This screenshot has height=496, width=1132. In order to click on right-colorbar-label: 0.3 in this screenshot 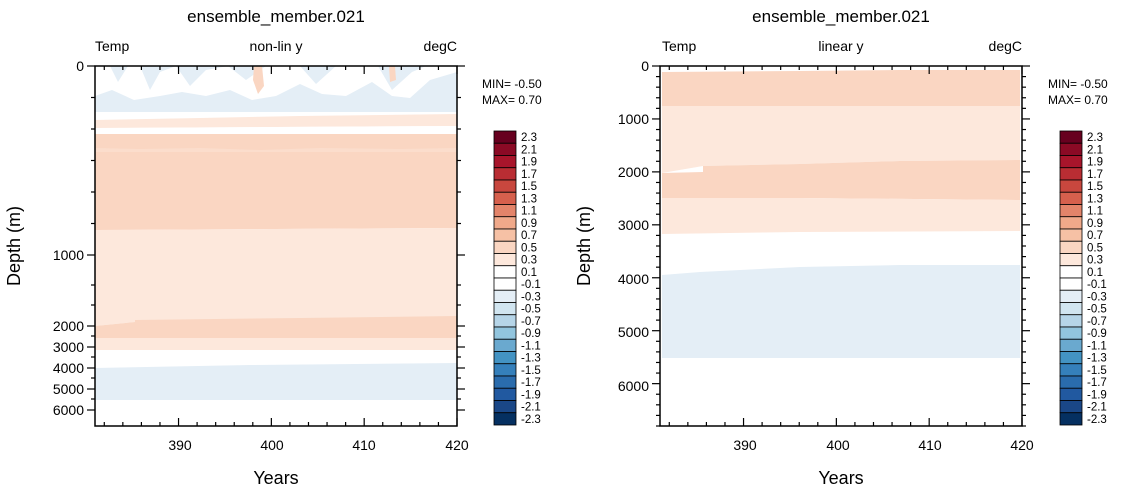, I will do `click(1095, 261)`.